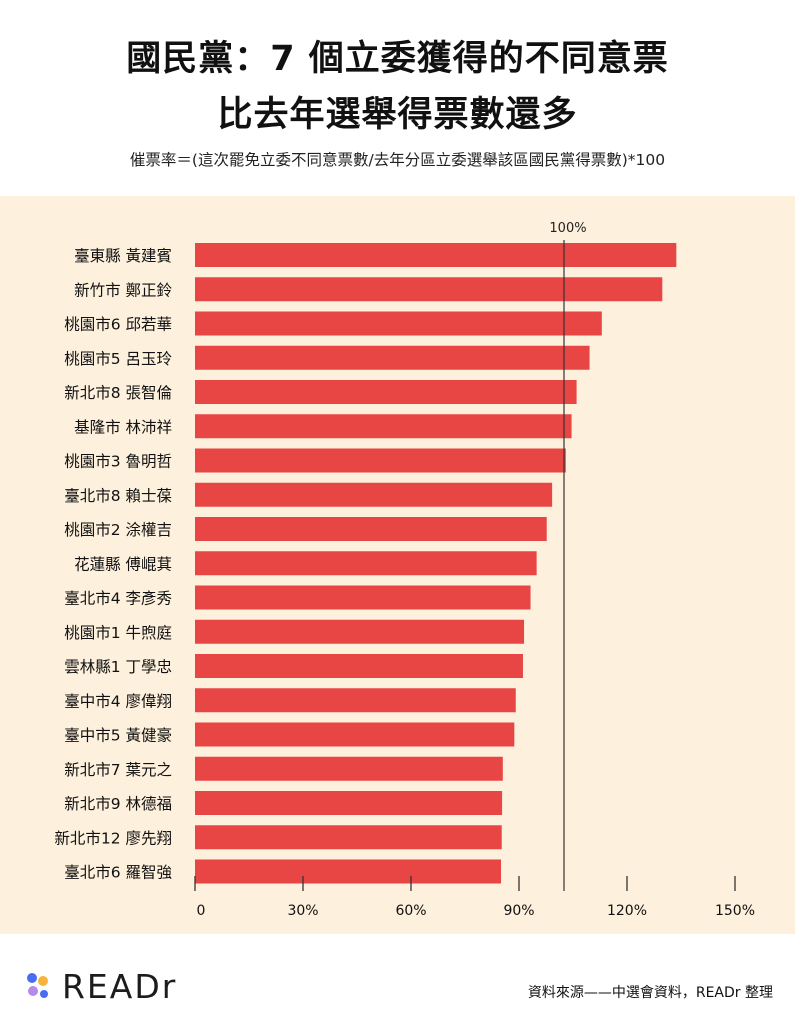 Image resolution: width=795 pixels, height=1024 pixels. What do you see at coordinates (118, 700) in the screenshot?
I see `category-label: 臺中市4 廖偉翔` at bounding box center [118, 700].